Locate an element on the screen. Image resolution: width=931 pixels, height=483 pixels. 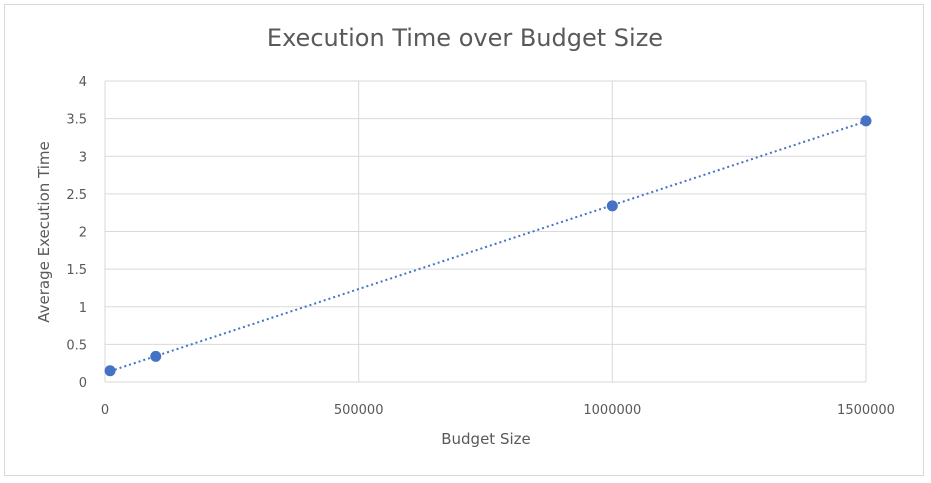
x-axis-title: Budget Size is located at coordinates (486, 439).